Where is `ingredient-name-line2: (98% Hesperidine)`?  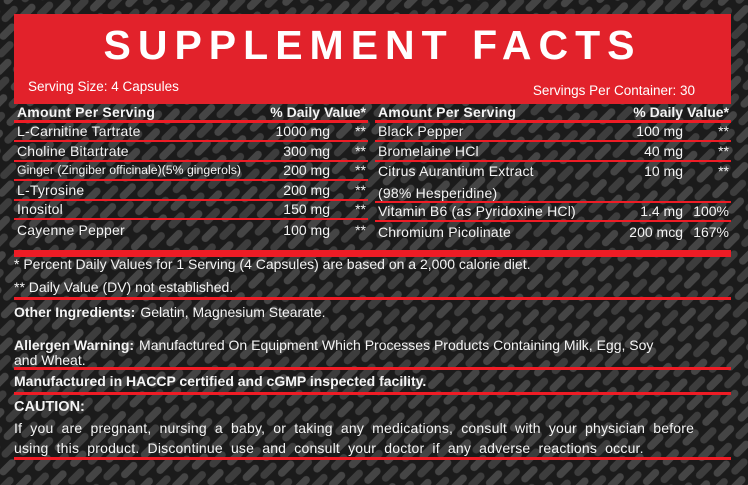 ingredient-name-line2: (98% Hesperidine) is located at coordinates (438, 192).